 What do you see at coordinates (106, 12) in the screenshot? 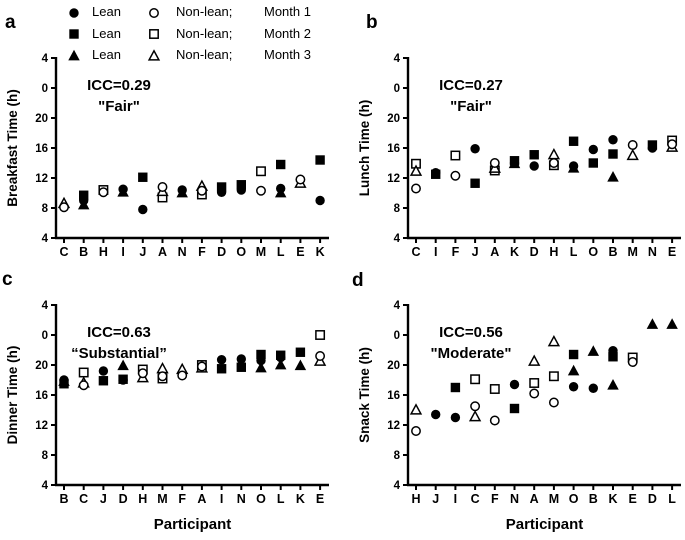
I see `legend-lean-label-1: Lean` at bounding box center [106, 12].